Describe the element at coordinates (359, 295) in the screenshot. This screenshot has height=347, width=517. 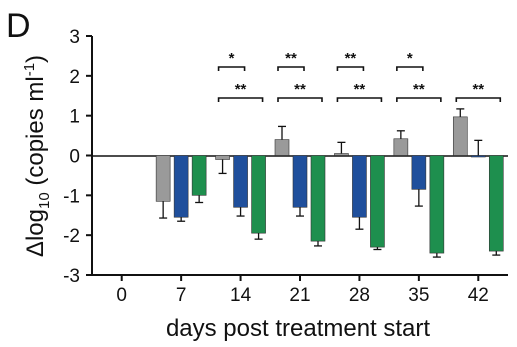
I see `x-tick-label: 28` at that location.